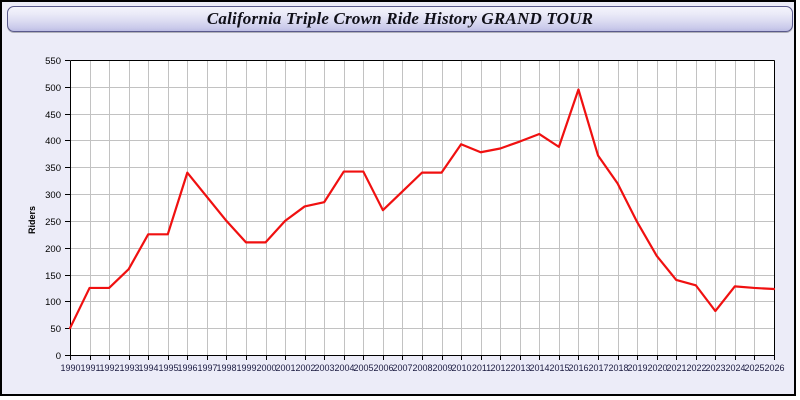 This screenshot has width=800, height=400. I want to click on x-tick-label: 2006, so click(383, 368).